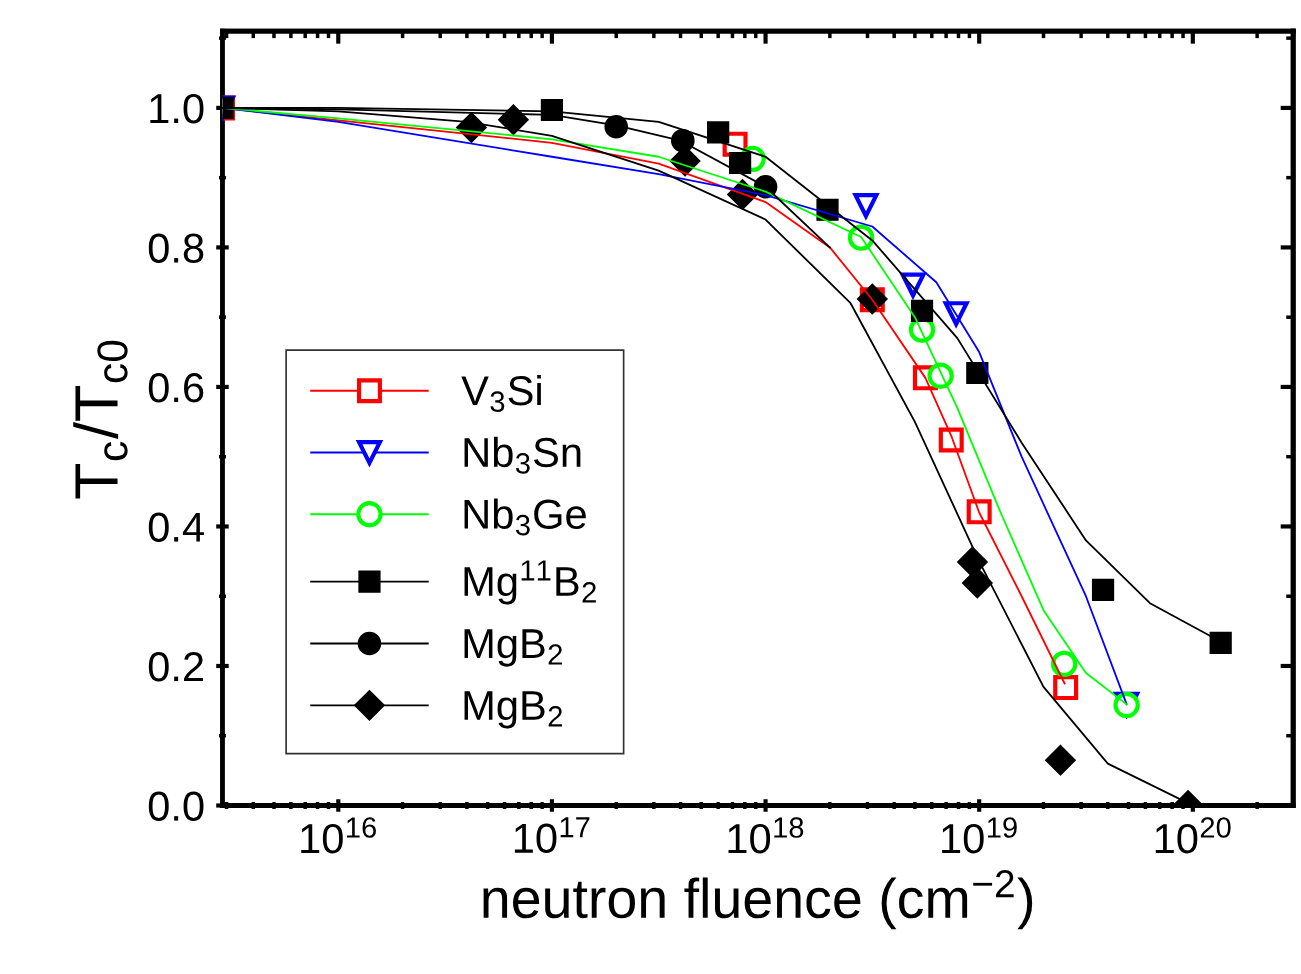 This screenshot has height=974, width=1301. I want to click on y-tick-label: 0.8, so click(176, 248).